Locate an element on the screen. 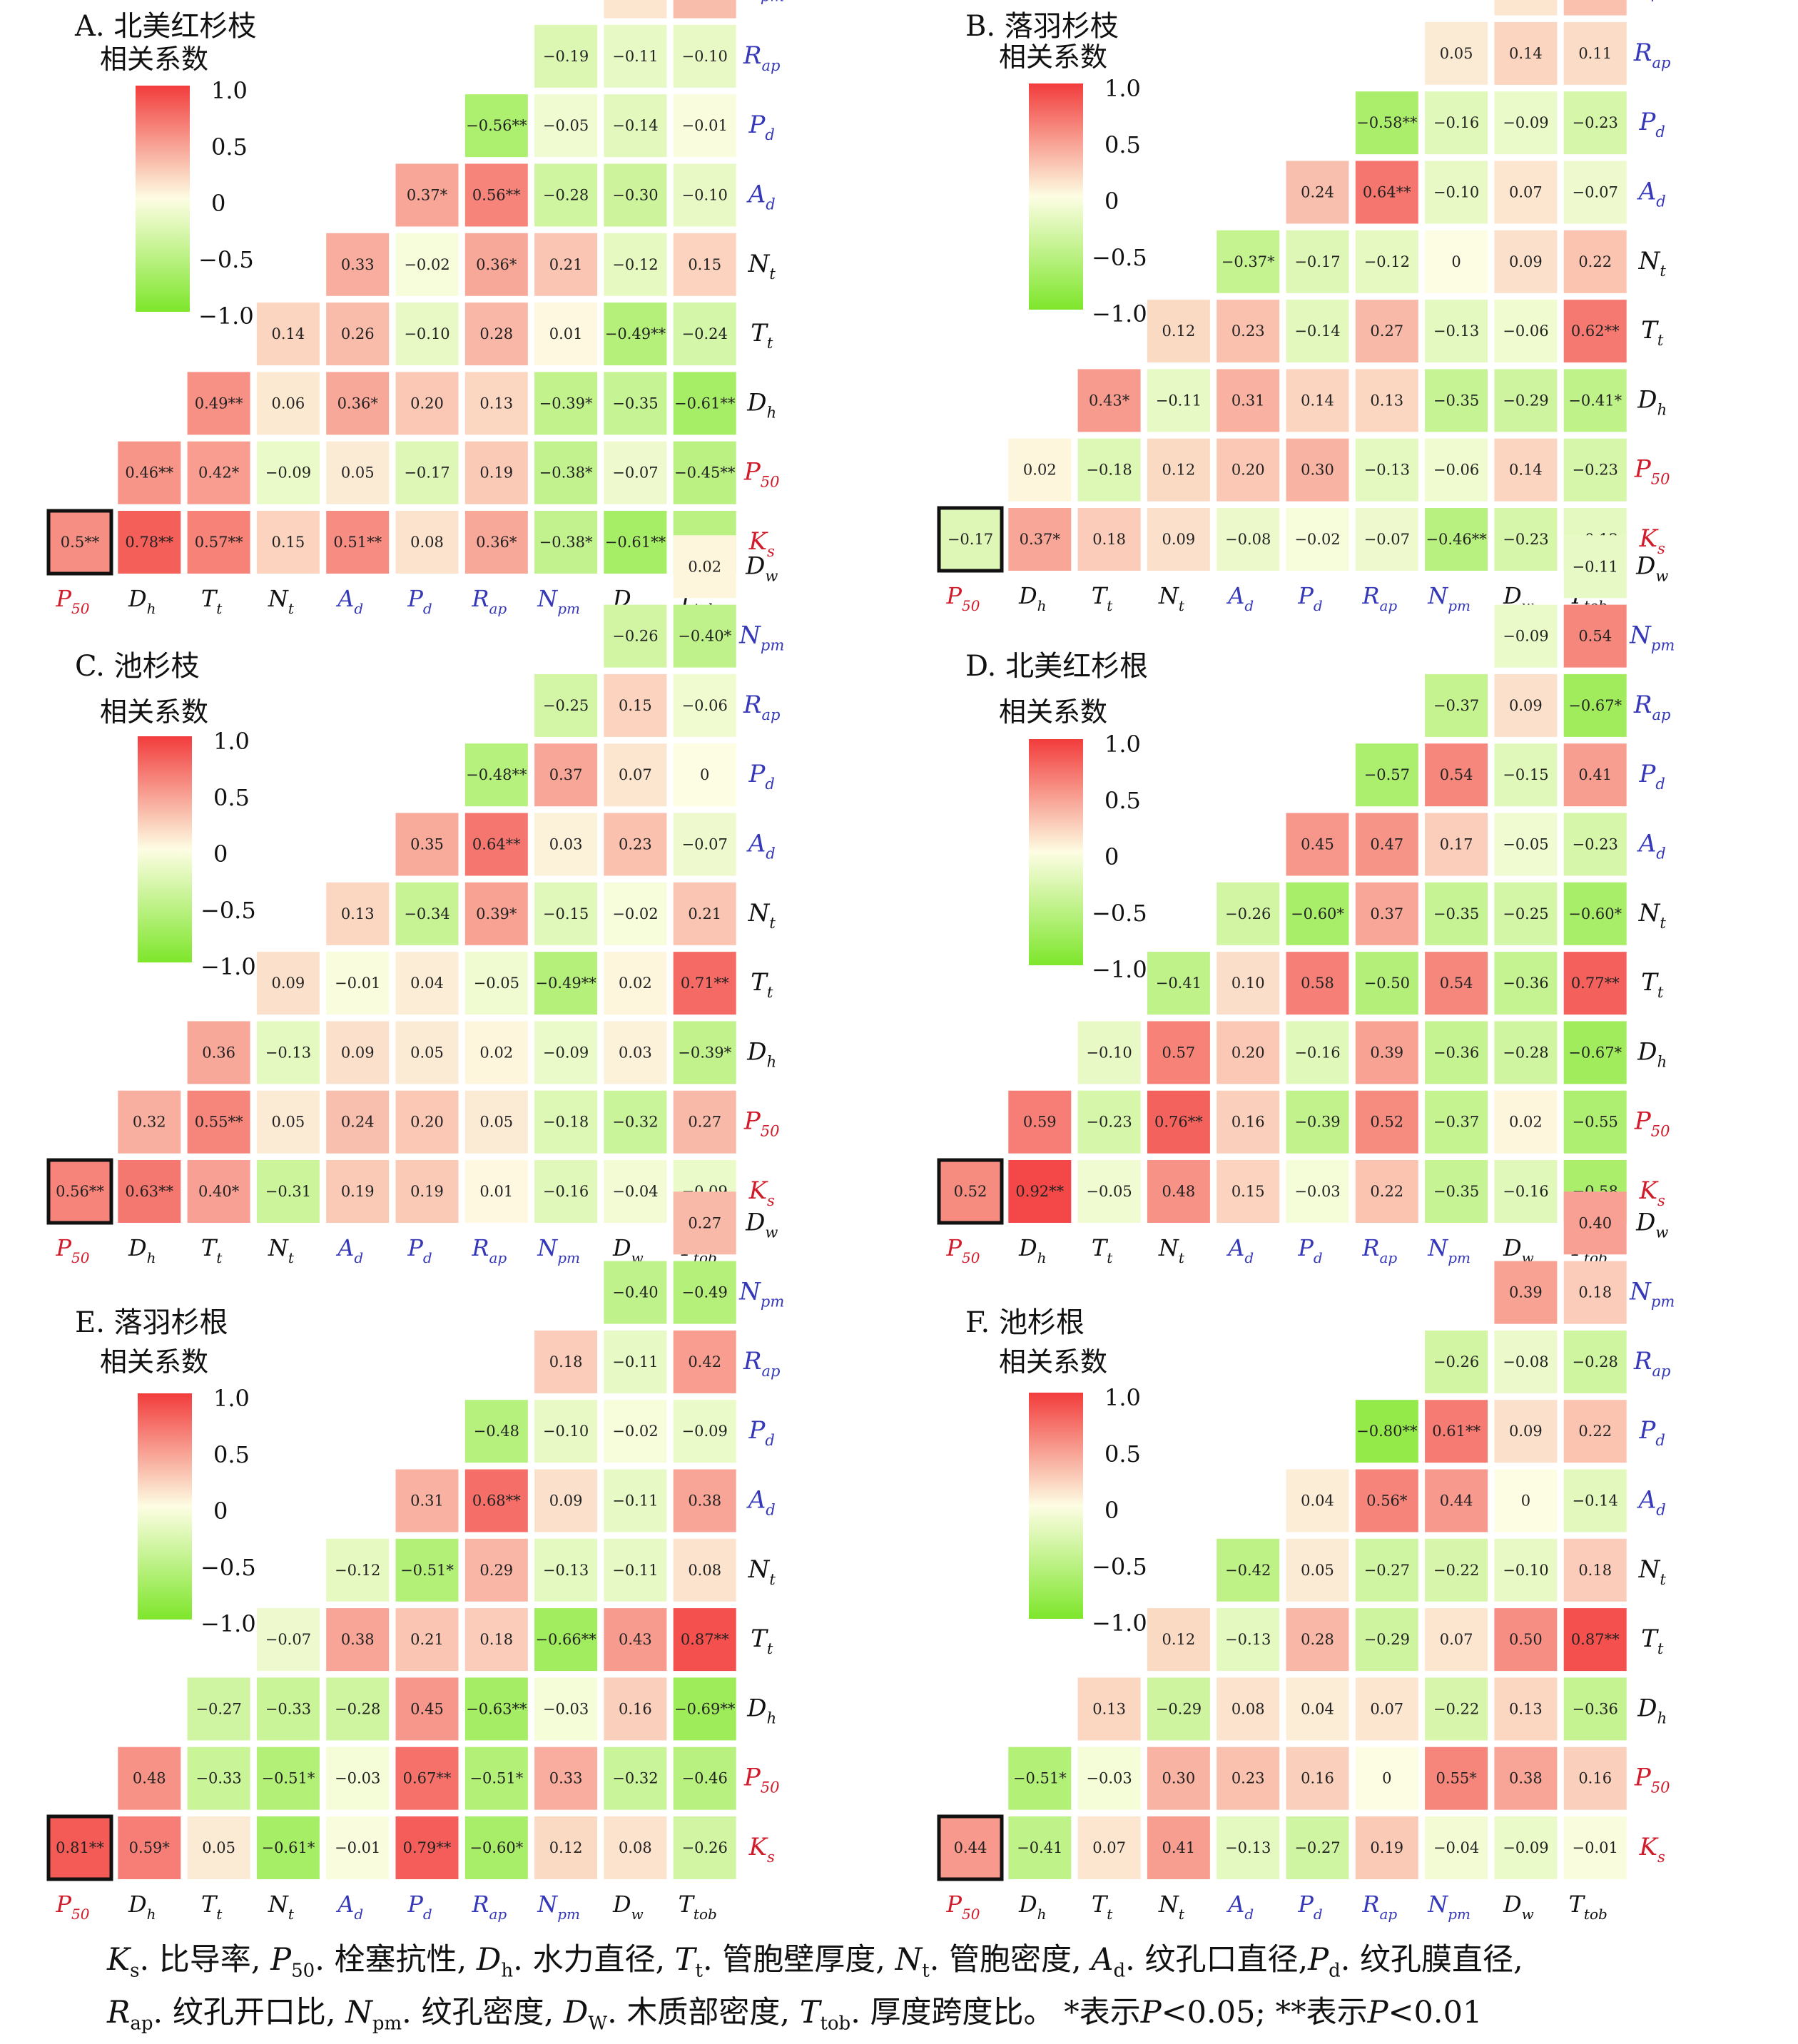 Image resolution: width=1798 pixels, height=2044 pixels. column-label: Tt is located at coordinates (212, 1907).